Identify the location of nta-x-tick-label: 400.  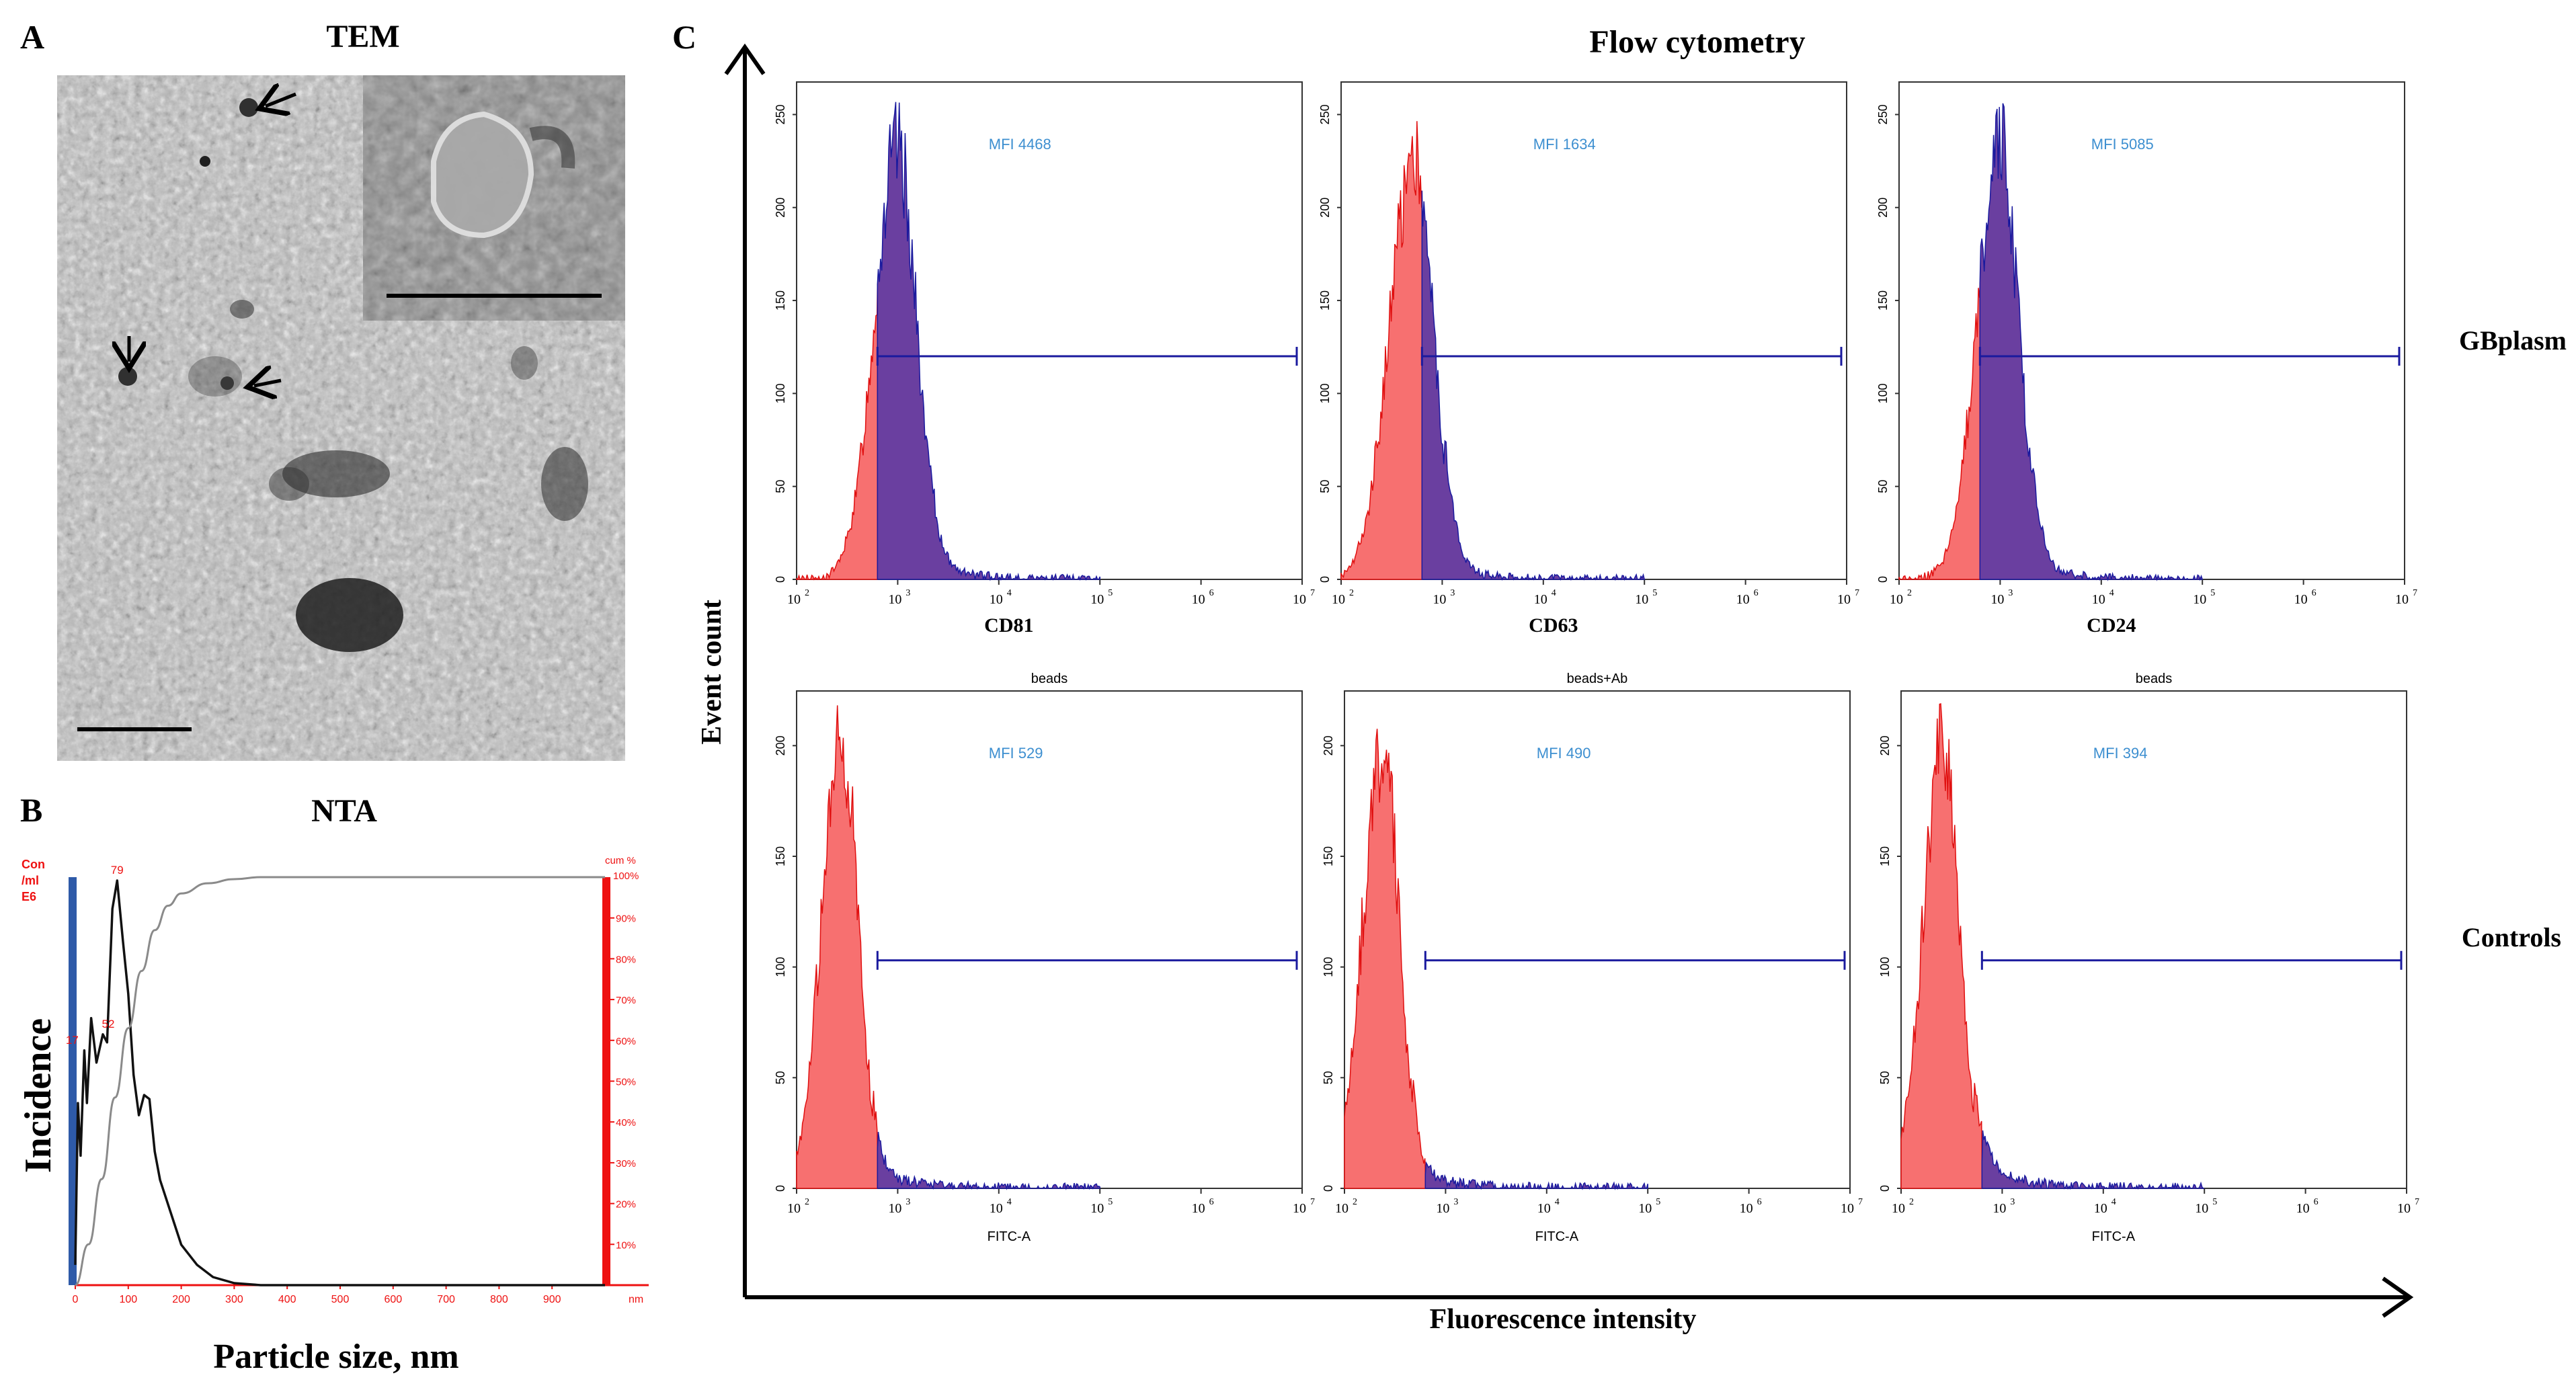
(287, 1299).